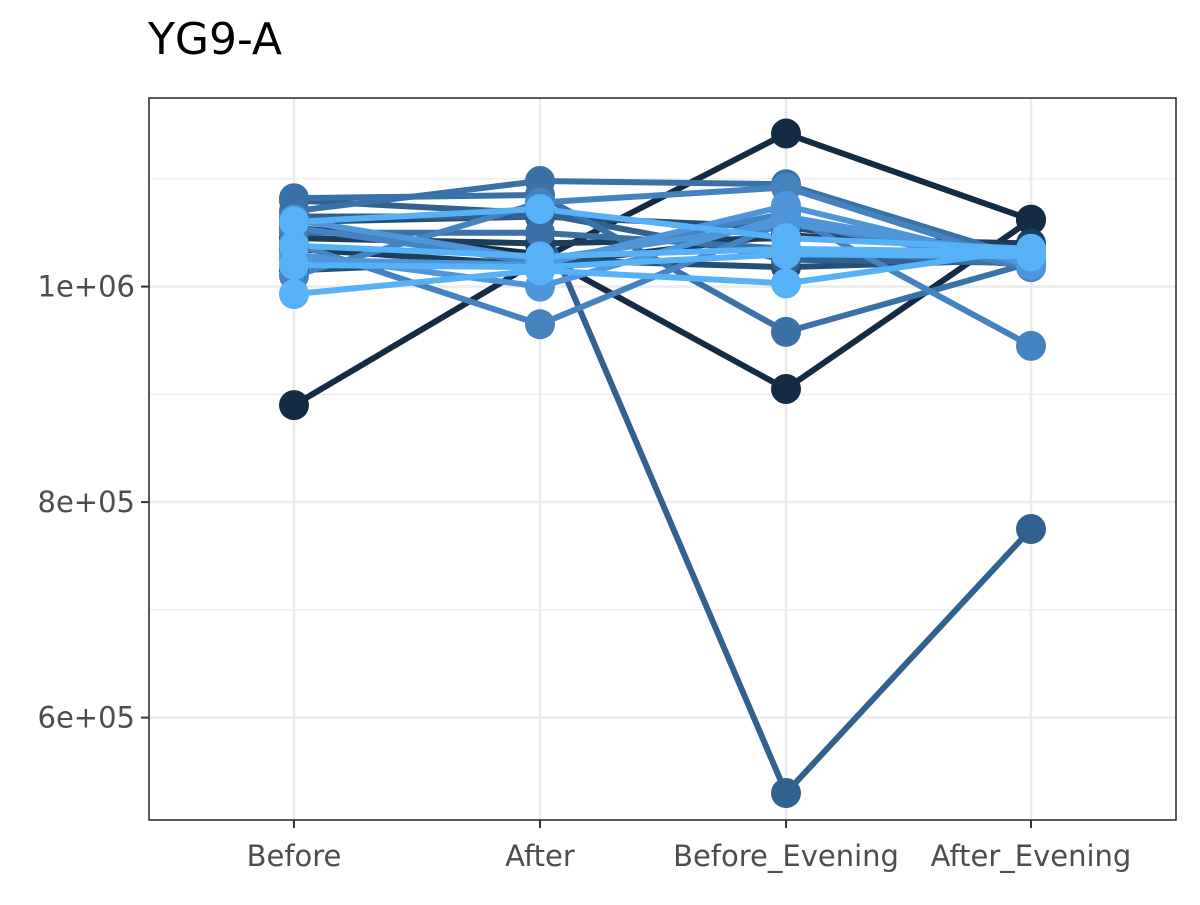  What do you see at coordinates (786, 856) in the screenshot?
I see `x-tick-label: Before_Evening` at bounding box center [786, 856].